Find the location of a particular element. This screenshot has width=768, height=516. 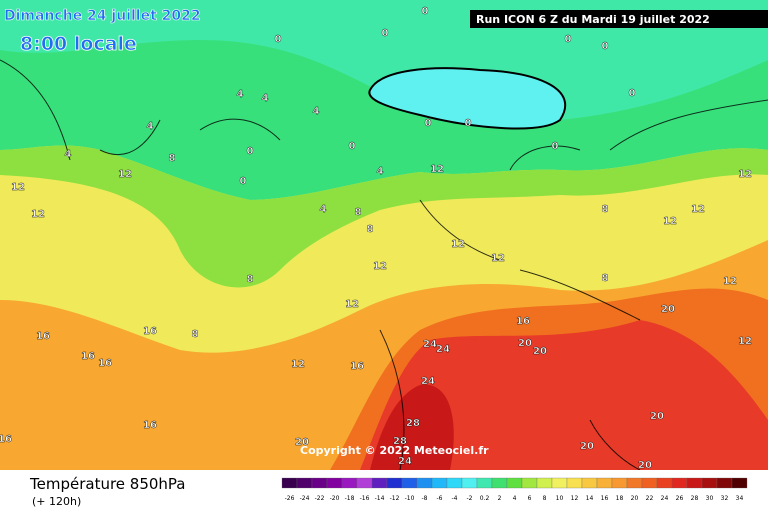

footer-lead: (+ 120h) is located at coordinates (56, 501).